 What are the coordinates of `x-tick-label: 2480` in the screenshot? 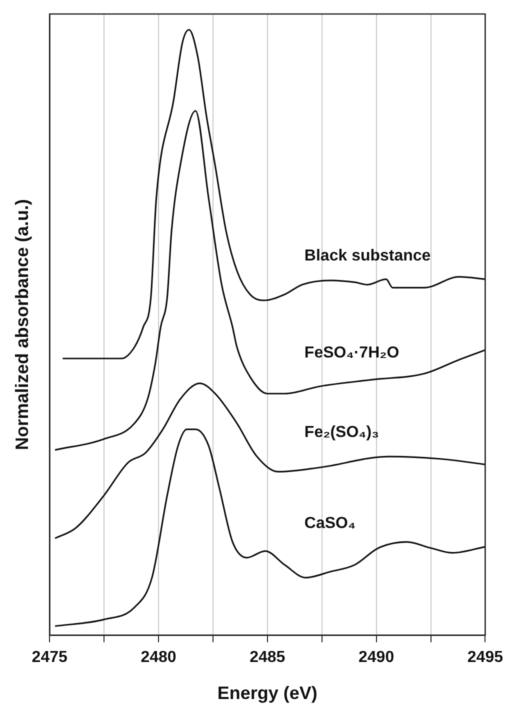 It's located at (158, 657).